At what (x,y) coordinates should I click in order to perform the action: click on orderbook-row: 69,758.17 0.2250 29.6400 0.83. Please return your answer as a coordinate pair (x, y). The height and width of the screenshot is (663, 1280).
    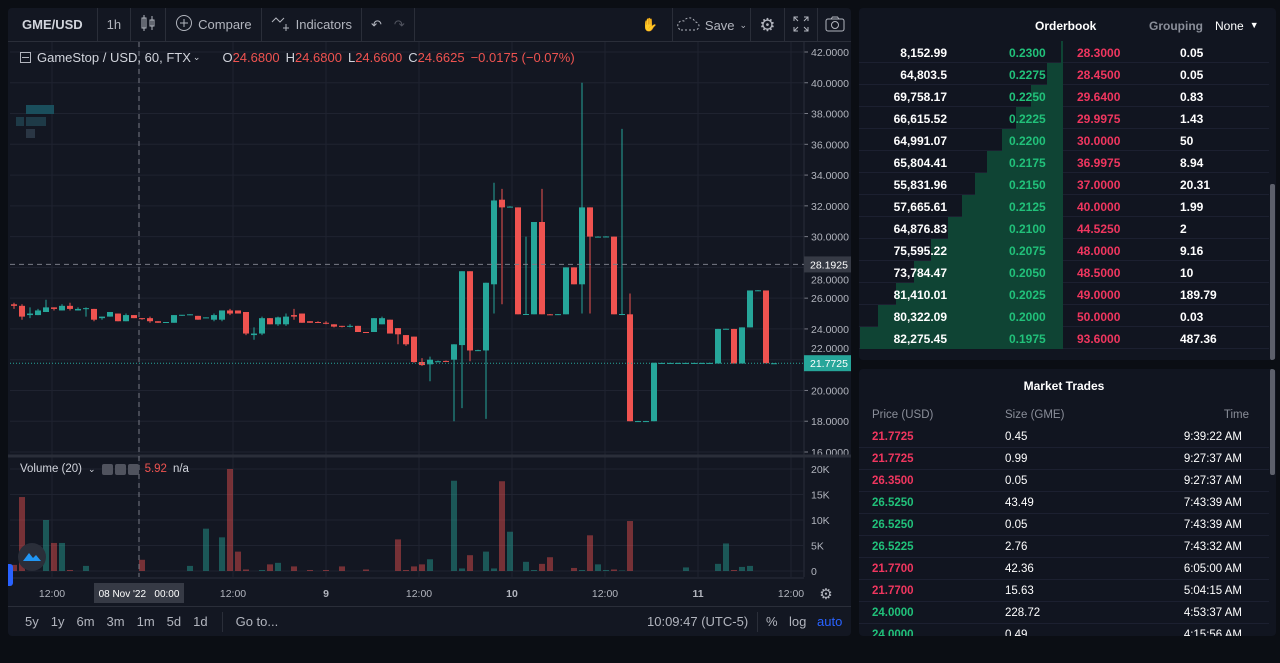
    Looking at the image, I should click on (1064, 96).